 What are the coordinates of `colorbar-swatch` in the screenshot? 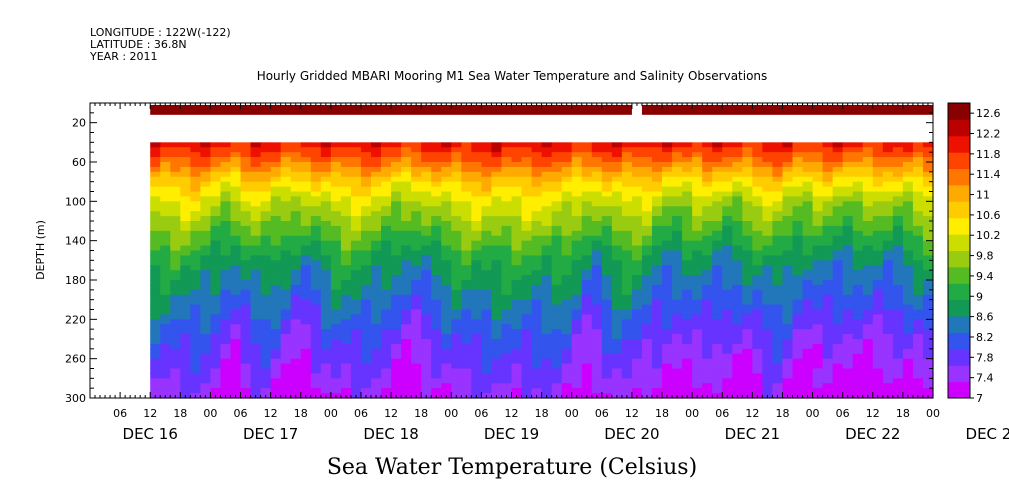 It's located at (959, 292).